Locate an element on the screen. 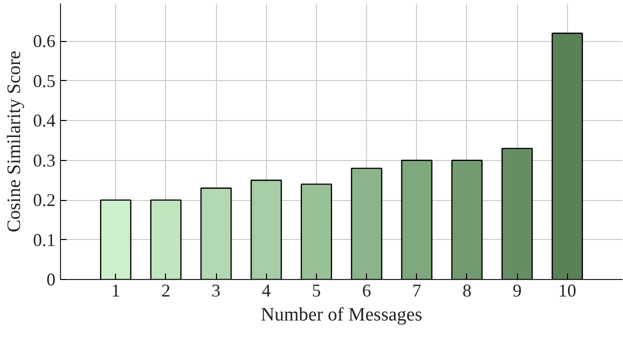  y-tick-label: 0.1 is located at coordinates (44, 240).